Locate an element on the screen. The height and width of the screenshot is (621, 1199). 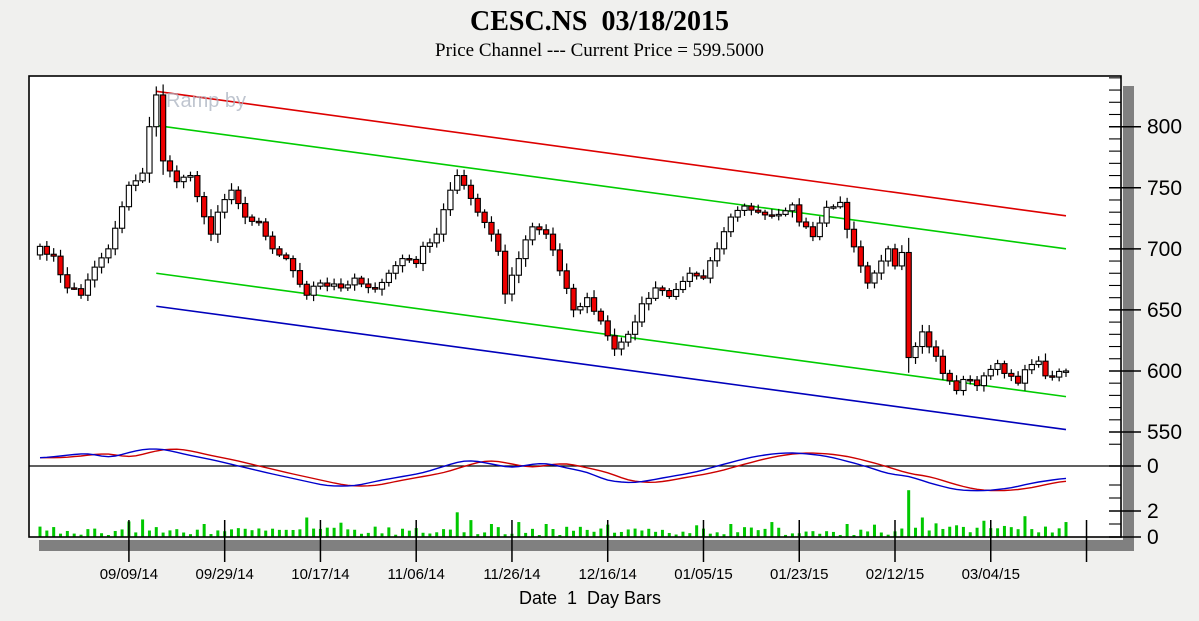
date-axis-label: 11/06/14 is located at coordinates (416, 574).